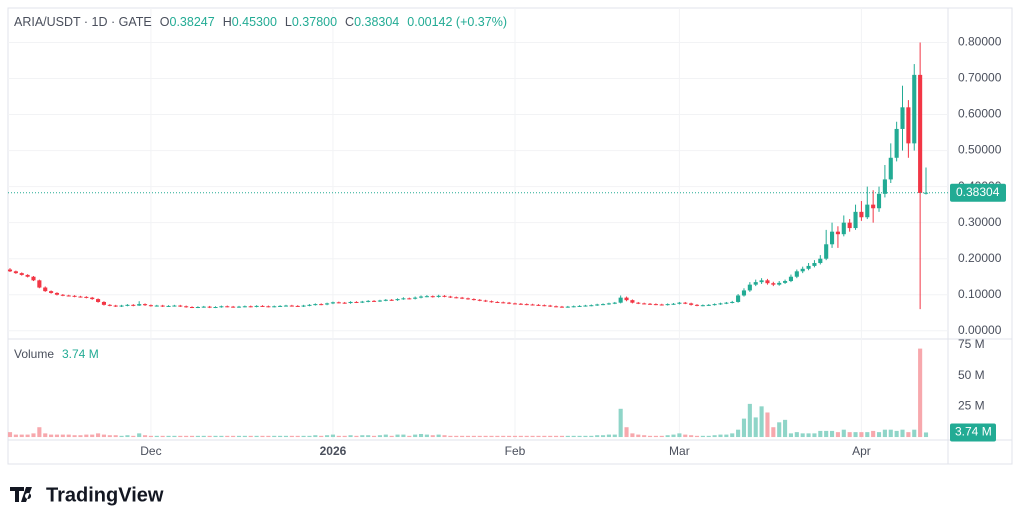  What do you see at coordinates (21, 494) in the screenshot?
I see `logo-icon` at bounding box center [21, 494].